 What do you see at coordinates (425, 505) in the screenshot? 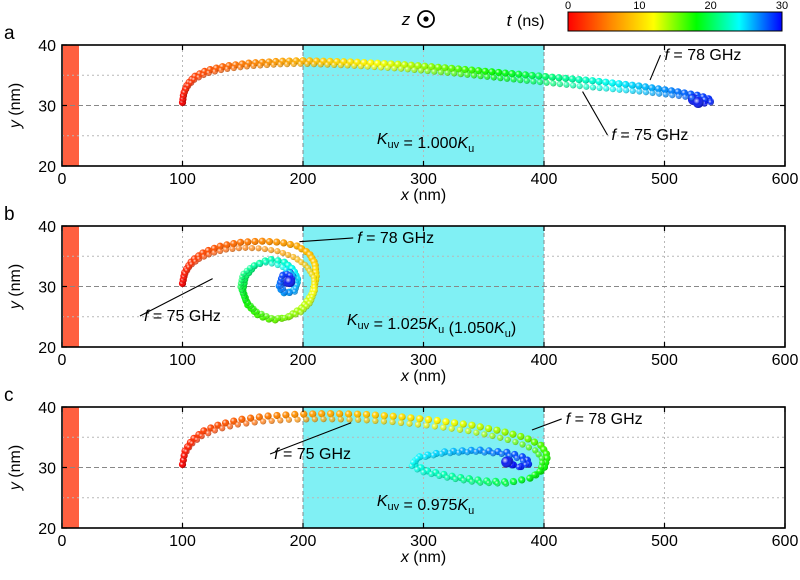
I see `kuv-label: Kuv = 0.975Ku` at bounding box center [425, 505].